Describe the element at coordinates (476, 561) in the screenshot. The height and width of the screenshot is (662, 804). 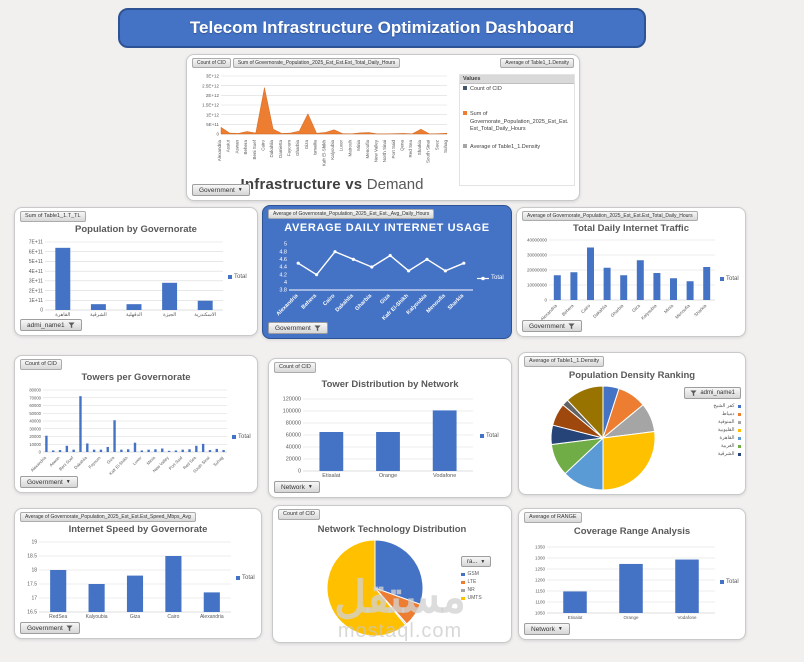
I see `legend-filter-radio: ra... ▼` at that location.